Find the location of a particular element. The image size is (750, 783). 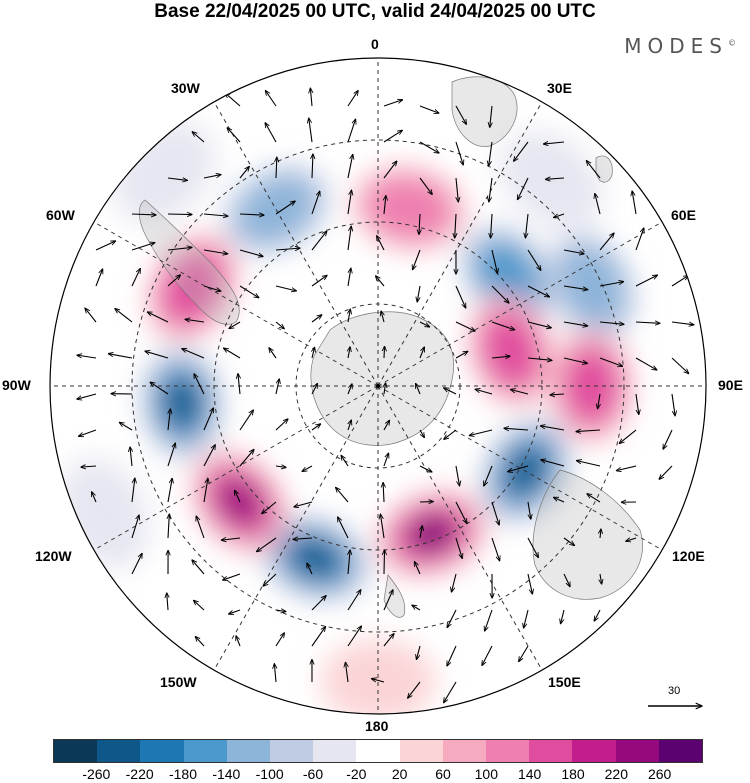

colorbar-tick-label: -140 is located at coordinates (226, 774).